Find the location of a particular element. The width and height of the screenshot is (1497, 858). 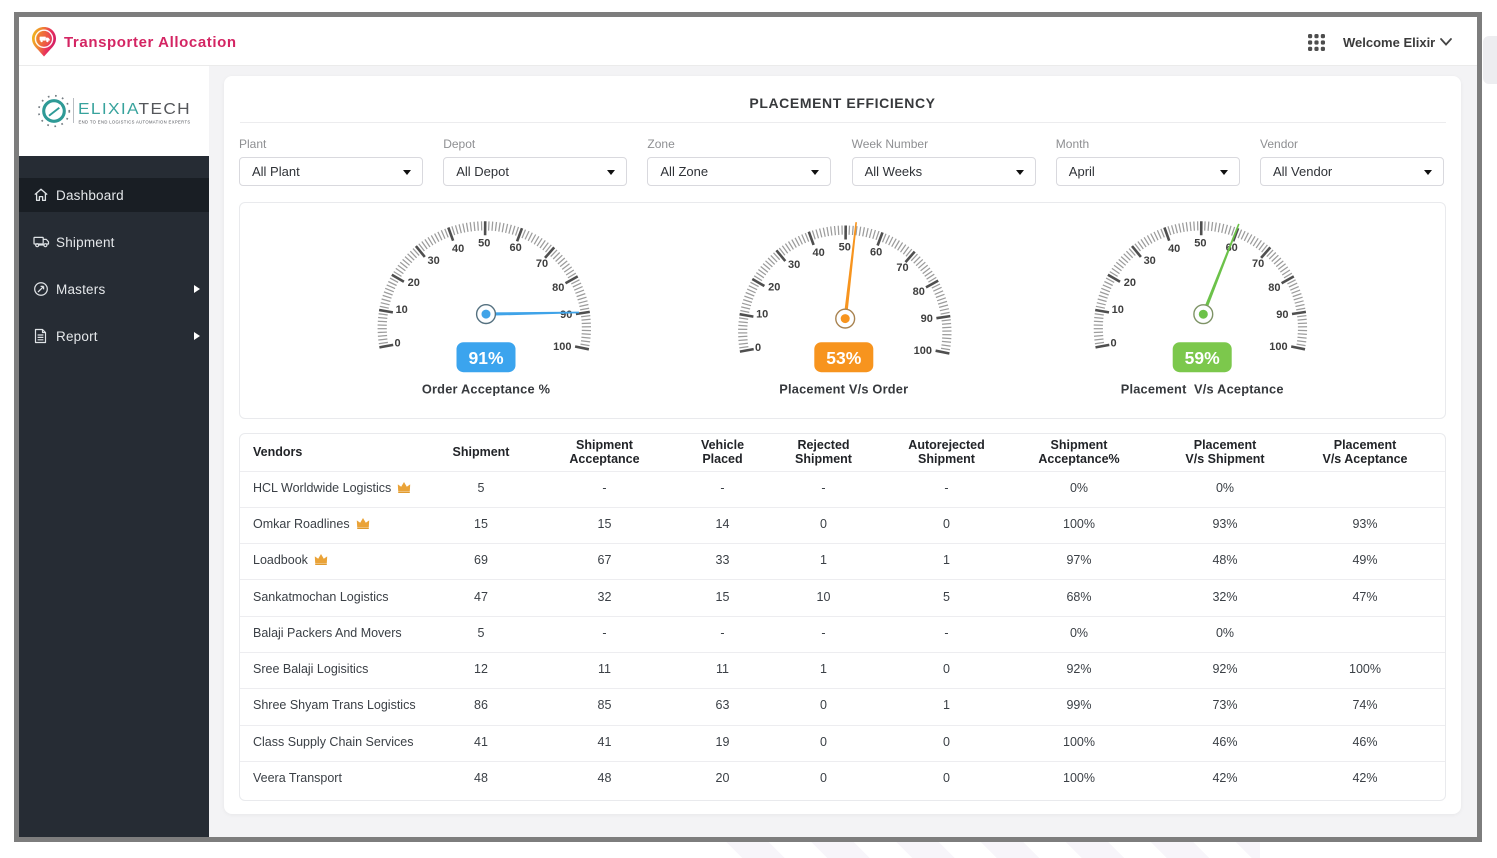

svg-text: 91% is located at coordinates (485, 358).